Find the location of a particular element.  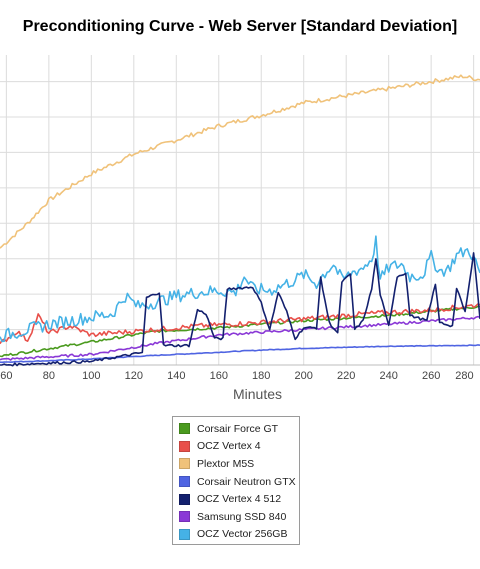

legend-item: Corsair Neutron GTX is located at coordinates (239, 482).